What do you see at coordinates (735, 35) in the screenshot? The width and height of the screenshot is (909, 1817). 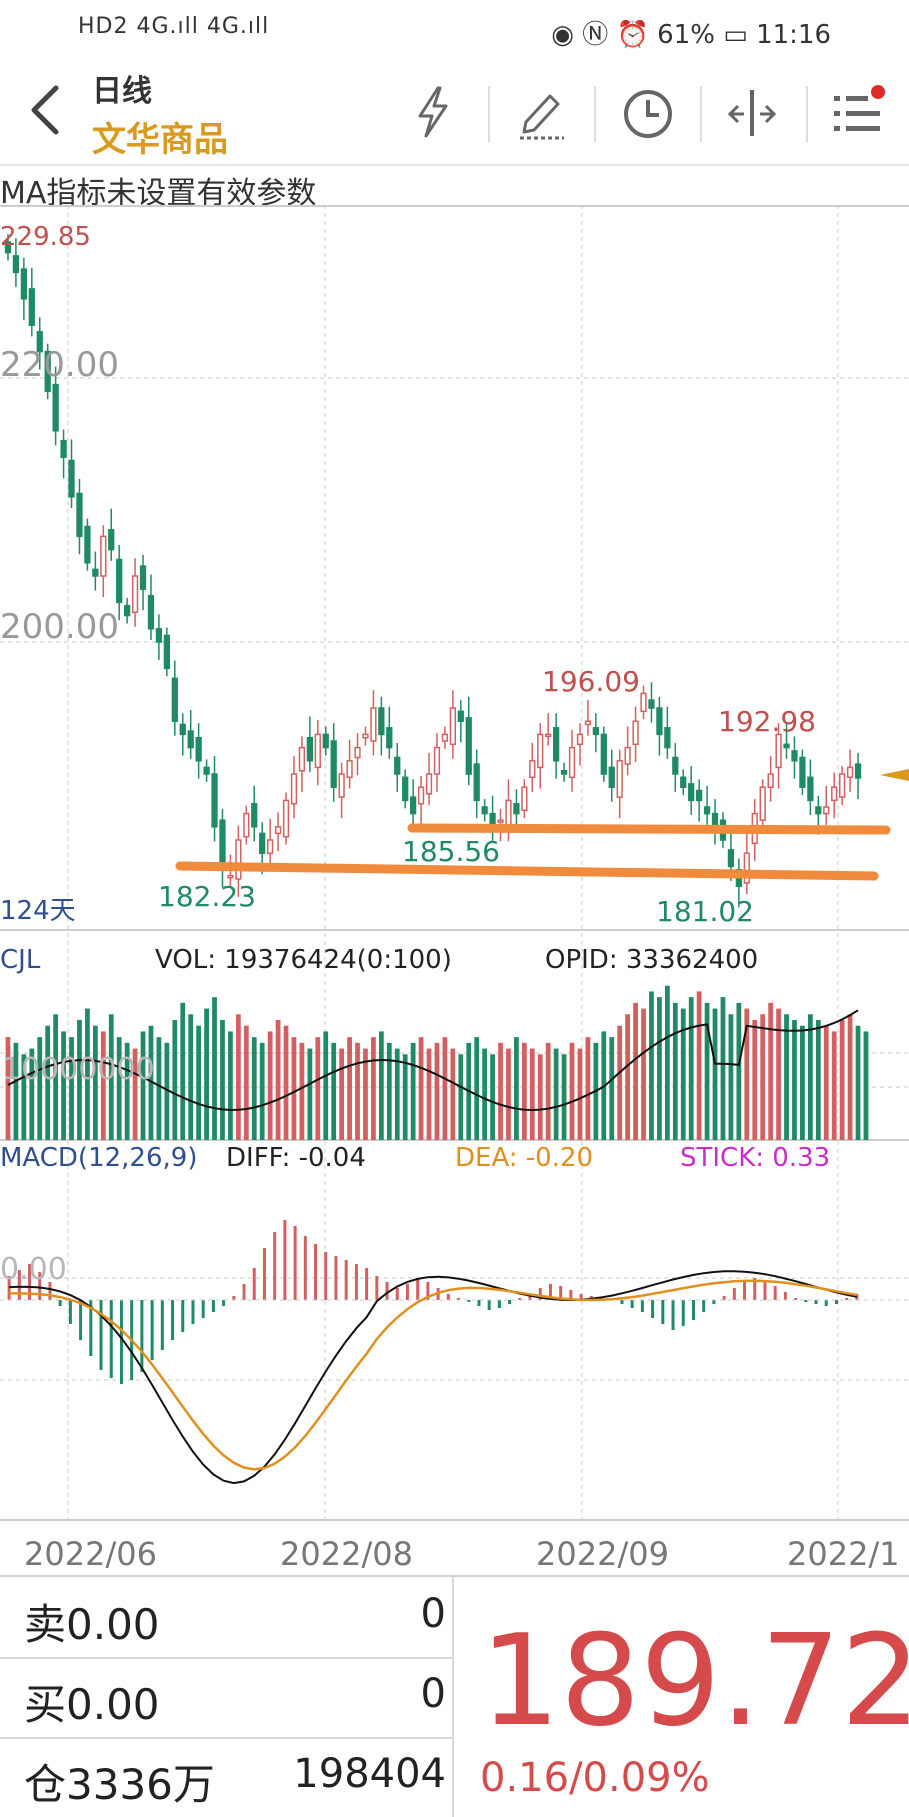 I see `battery-icon: ▭` at bounding box center [735, 35].